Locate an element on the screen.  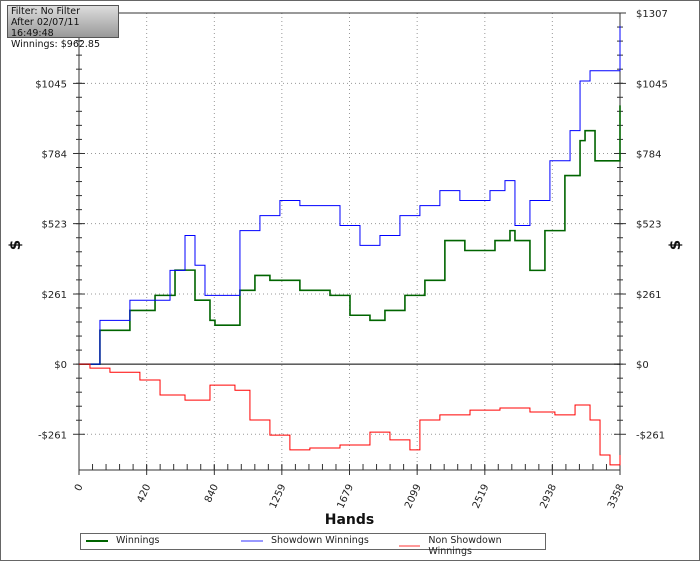
y-tick-label-left: $1045 is located at coordinates (51, 84).